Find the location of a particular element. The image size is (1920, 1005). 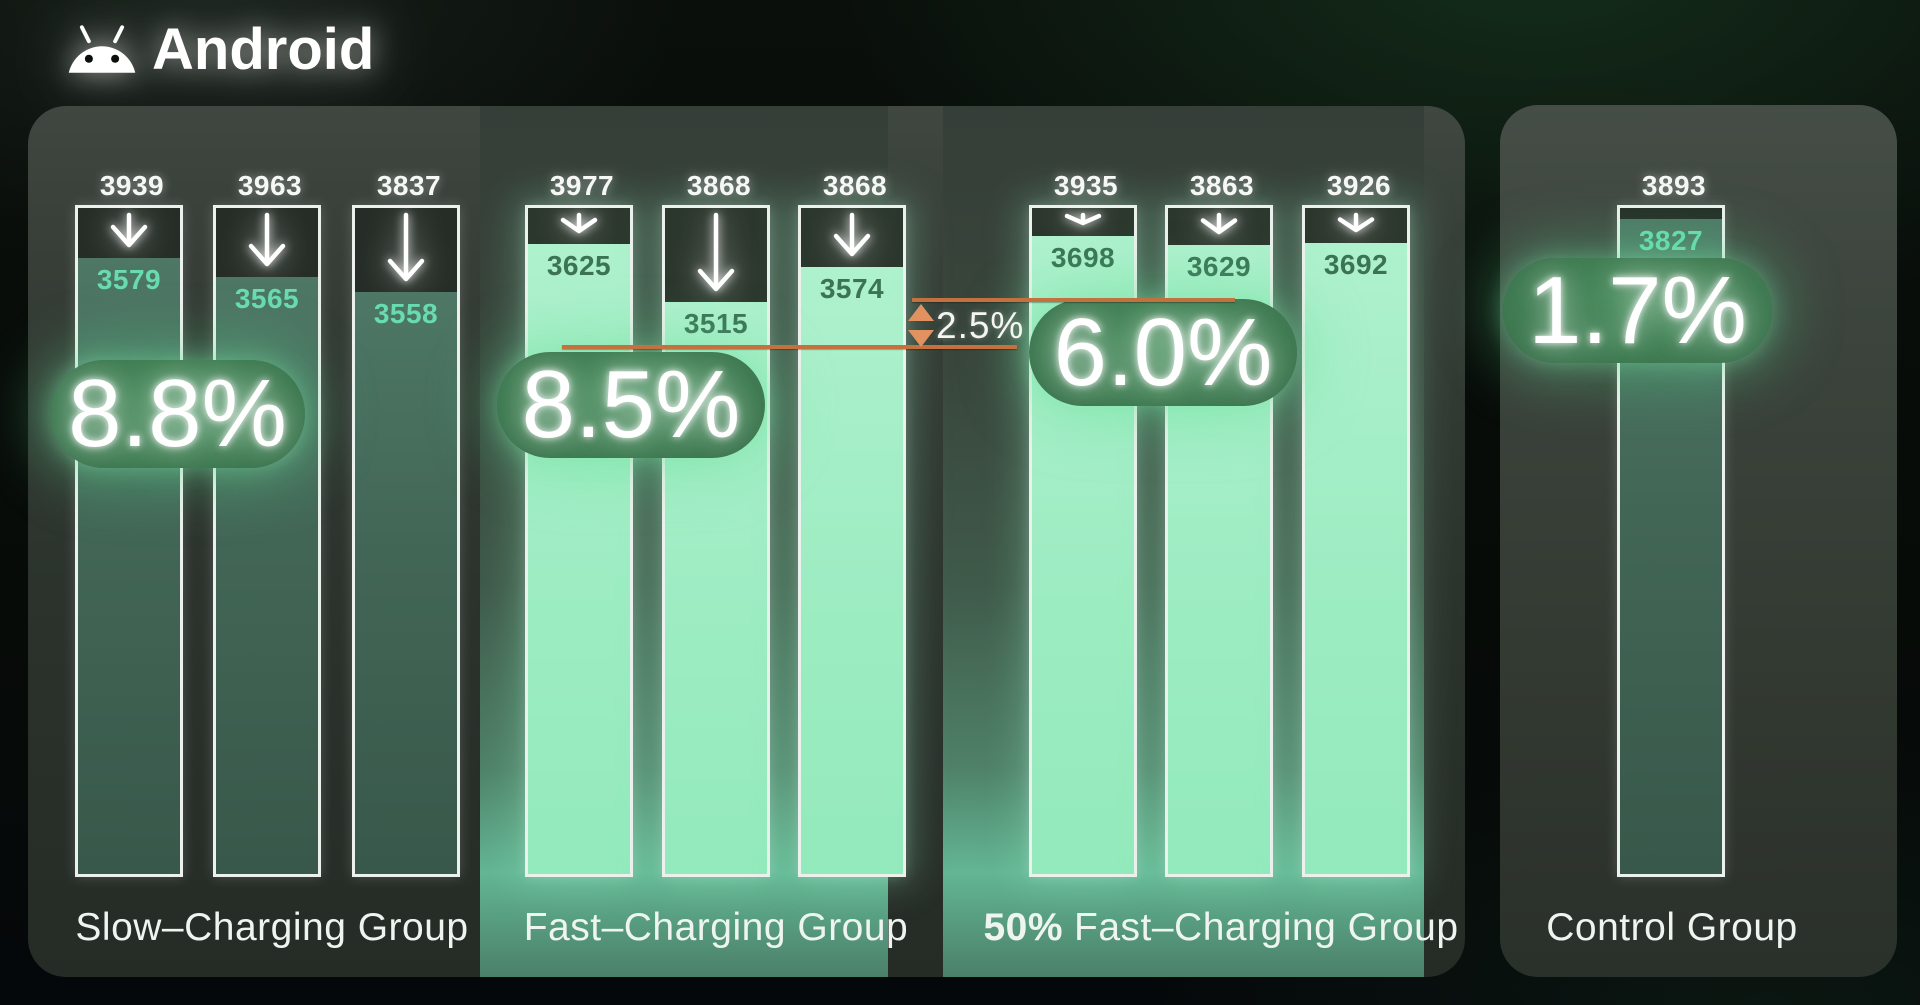

bar-fast-1: 3977 3625 is located at coordinates (579, 523).